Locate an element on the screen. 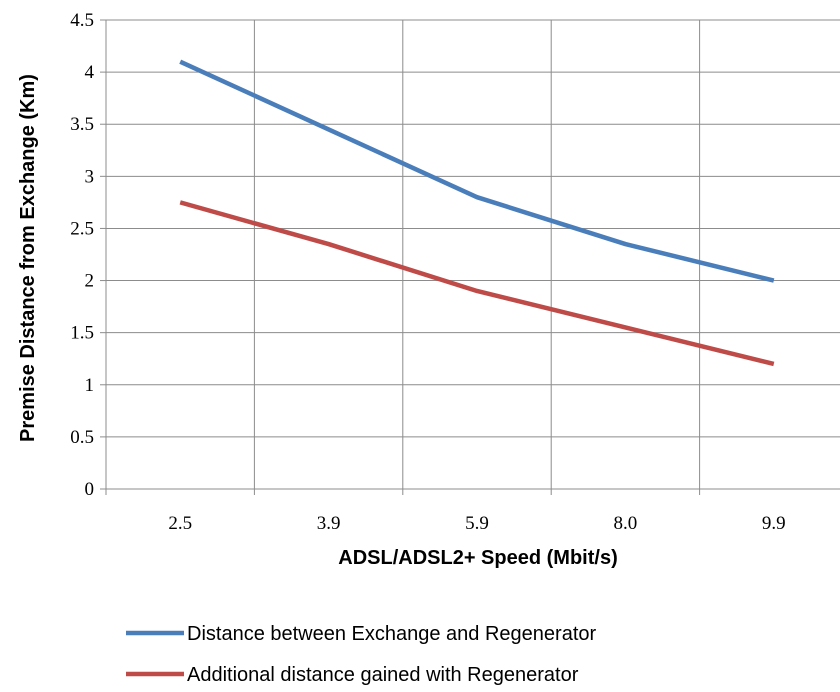  y-tick-label: 0 is located at coordinates (90, 489).